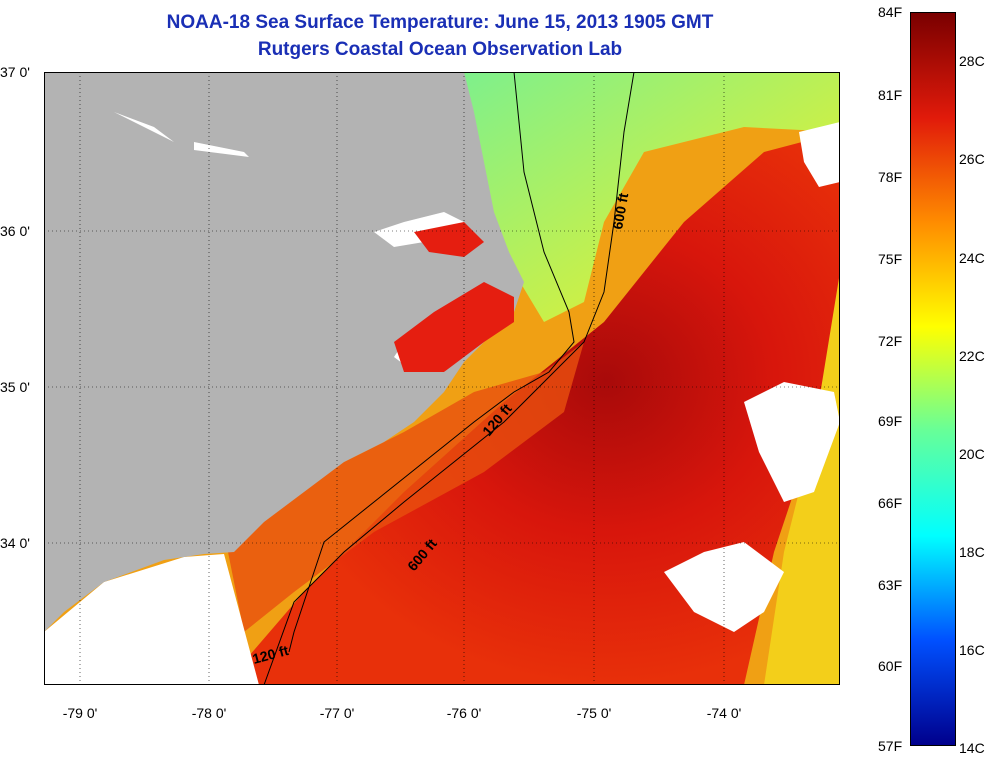 This screenshot has height=761, width=992. I want to click on colorbar-f-label: 84F, so click(890, 12).